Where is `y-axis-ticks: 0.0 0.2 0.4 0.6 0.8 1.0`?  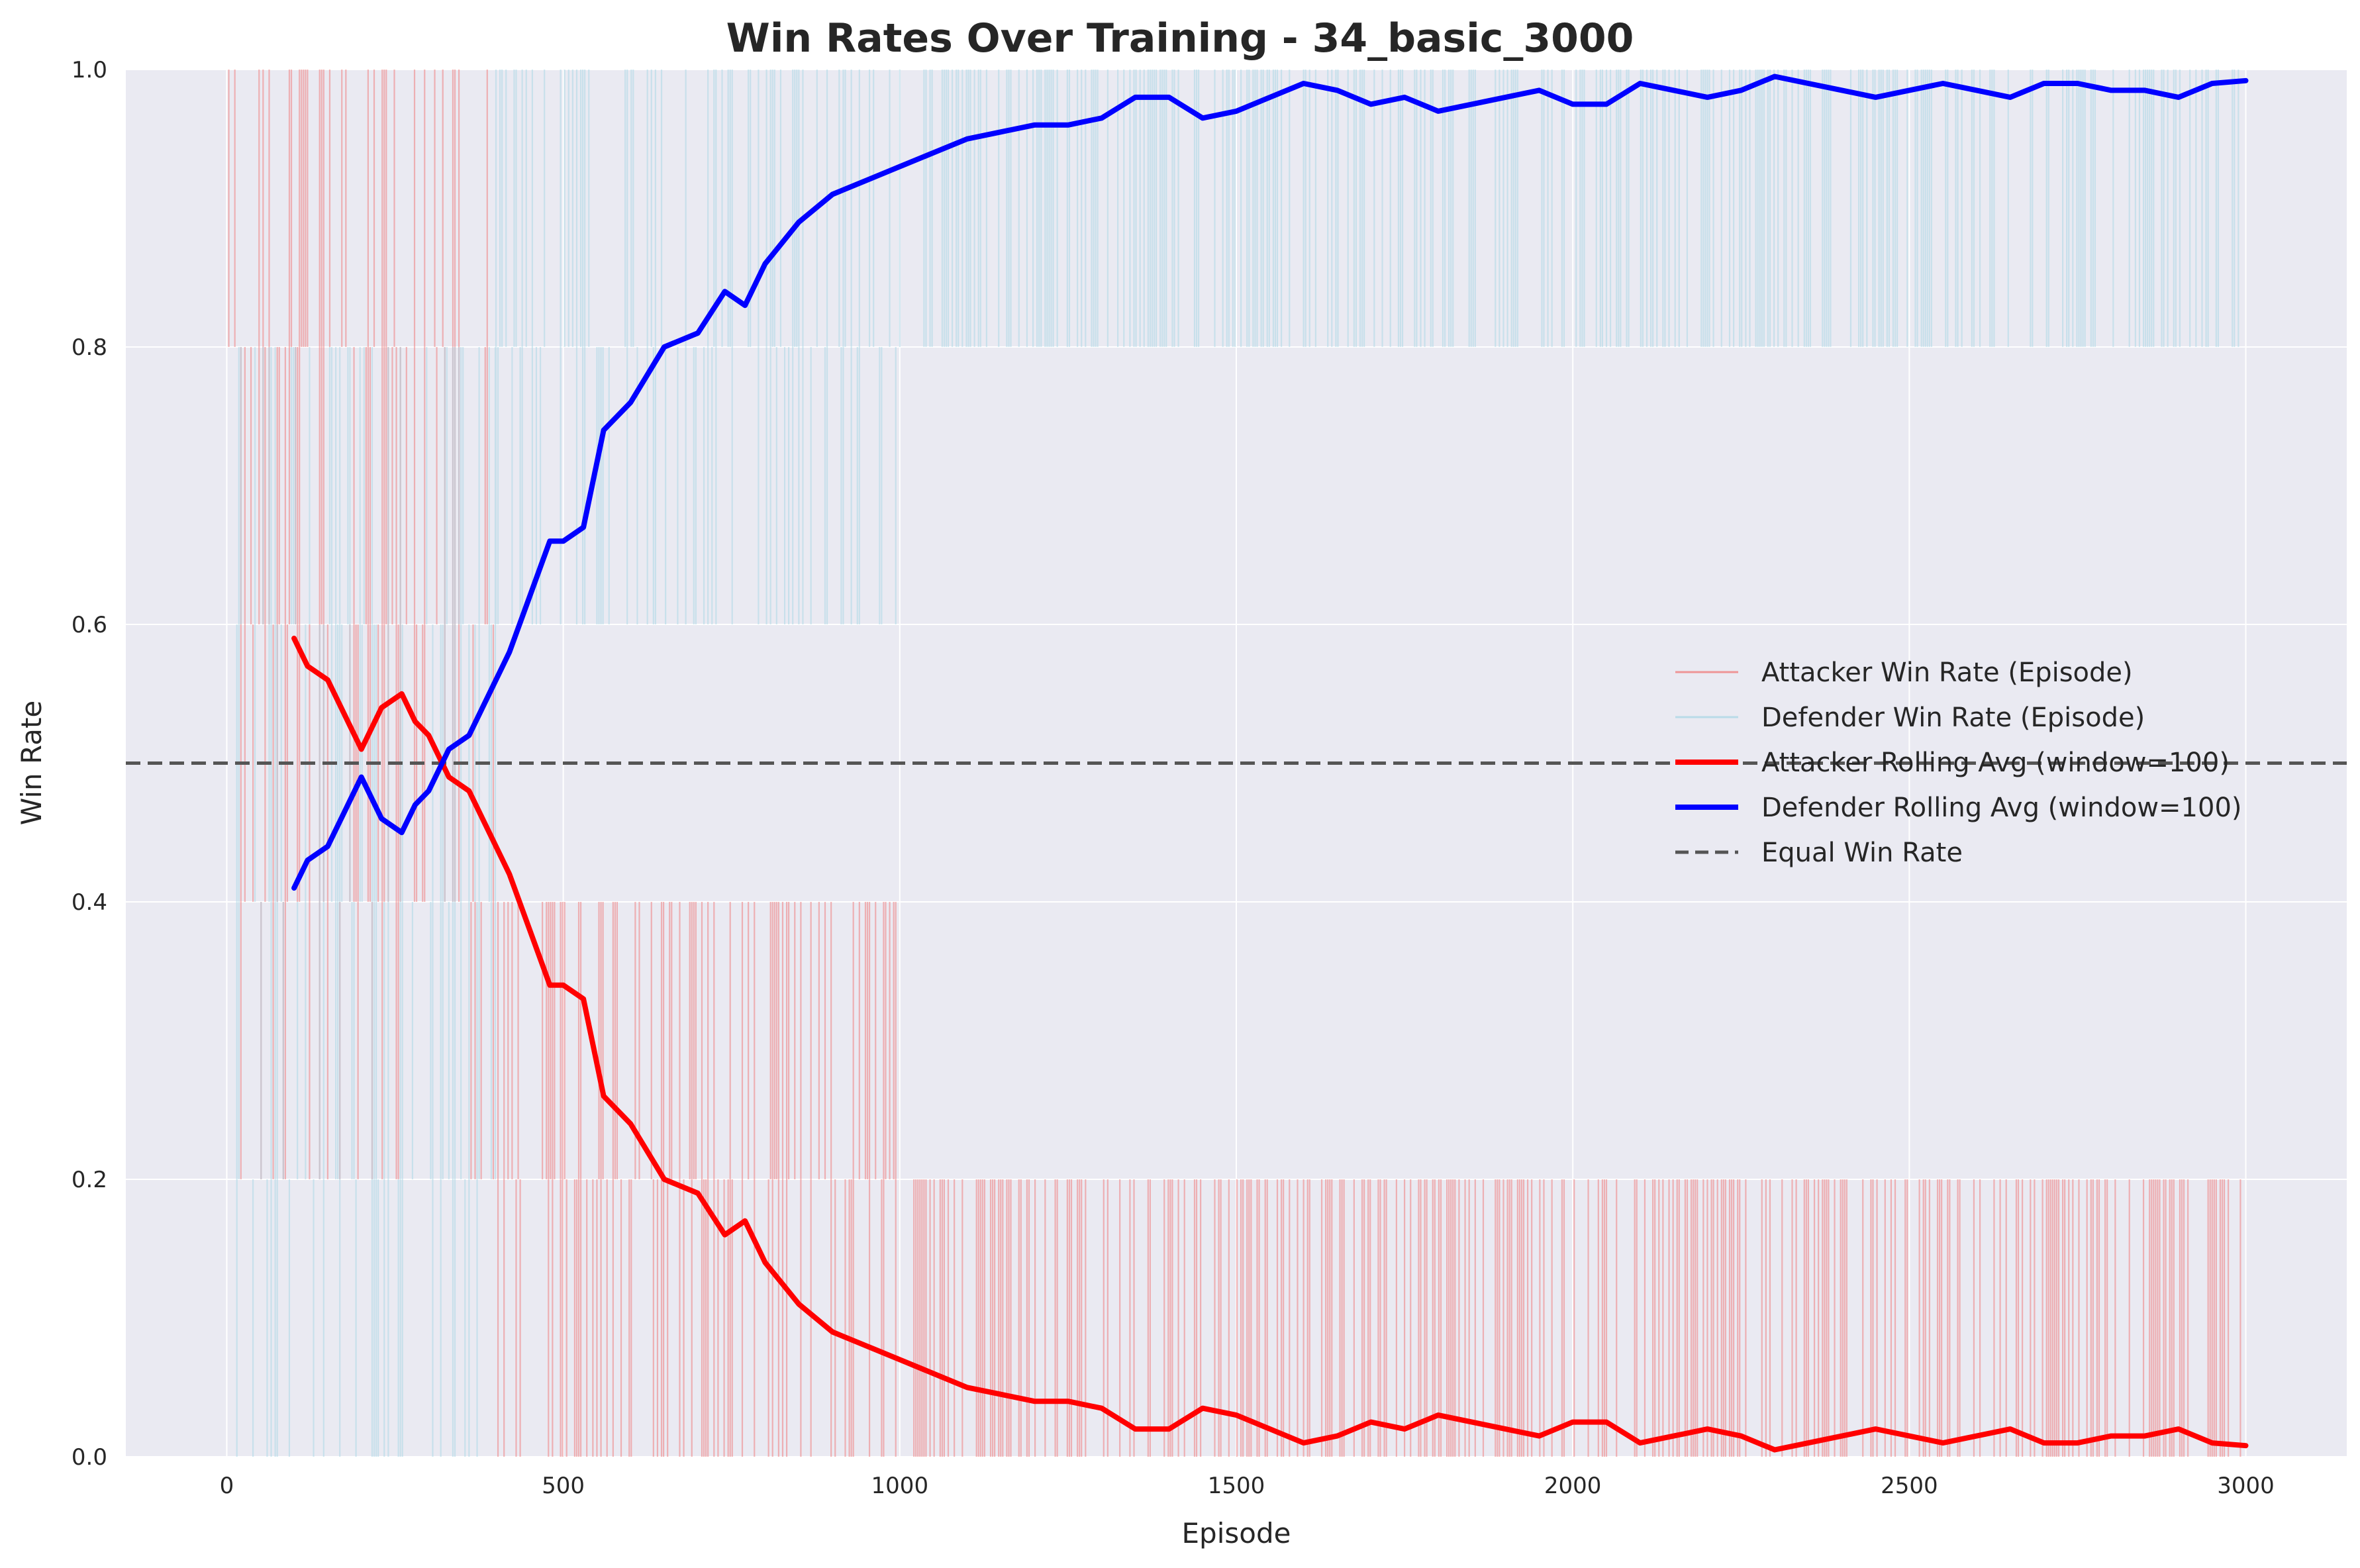 y-axis-ticks: 0.0 0.2 0.4 0.6 0.8 1.0 is located at coordinates (89, 764).